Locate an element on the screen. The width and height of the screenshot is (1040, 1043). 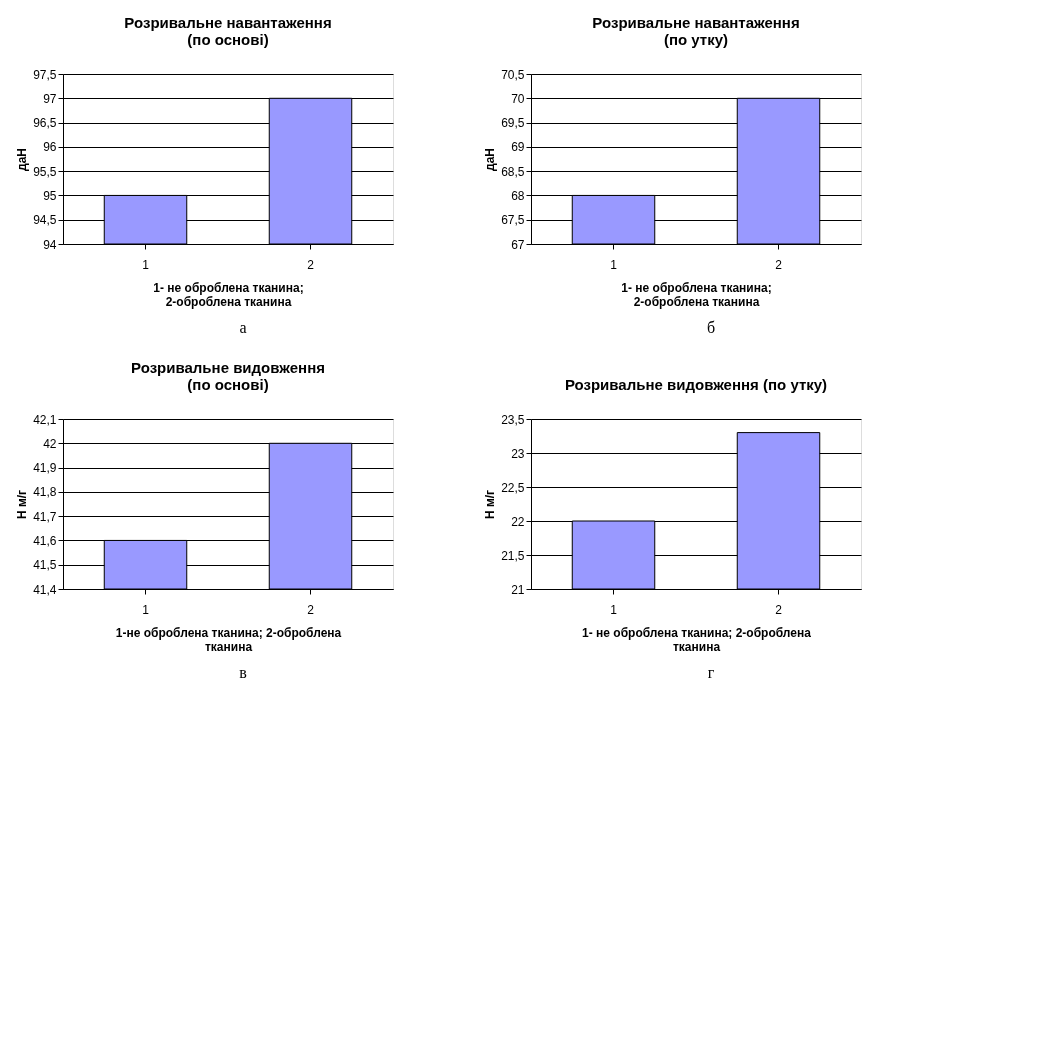
y-tick-label: 21 is located at coordinates (518, 589).